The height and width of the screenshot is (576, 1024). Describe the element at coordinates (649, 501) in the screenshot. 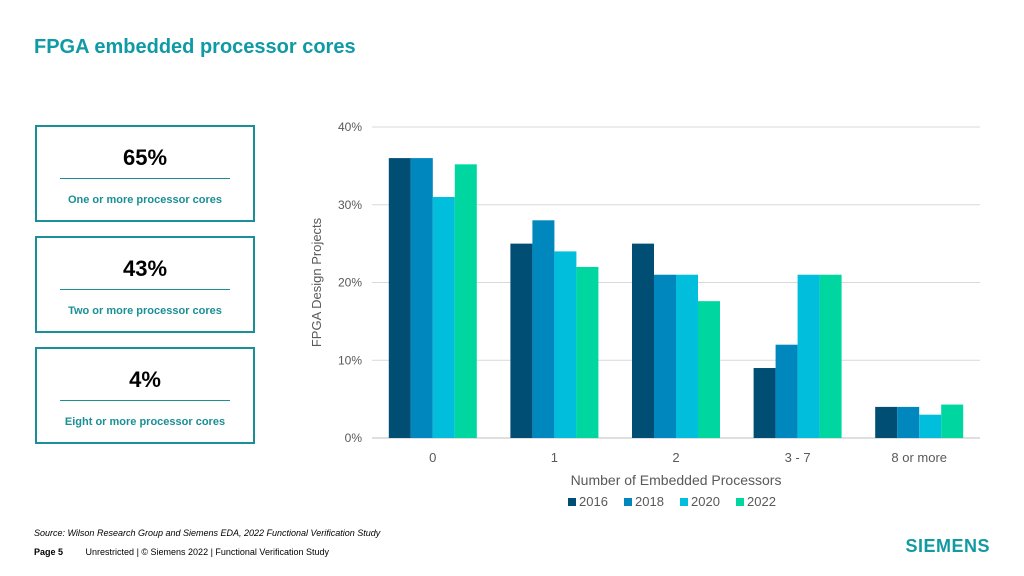

I see `legend-label: 2018` at that location.